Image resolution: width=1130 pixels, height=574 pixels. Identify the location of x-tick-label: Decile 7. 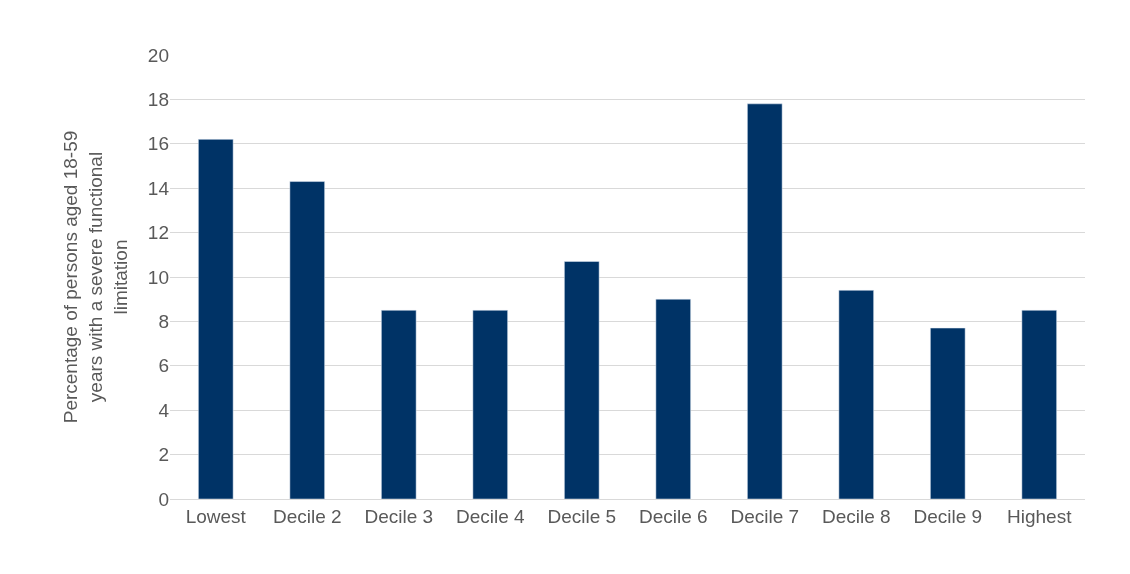
(765, 516).